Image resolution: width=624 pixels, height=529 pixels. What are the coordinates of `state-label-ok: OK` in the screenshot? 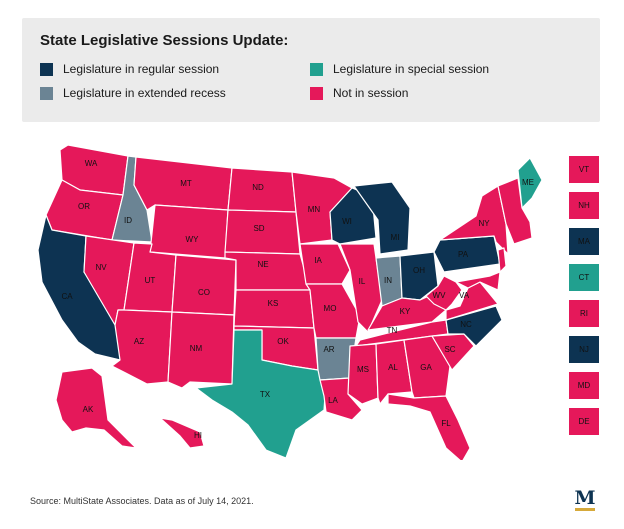 It's located at (283, 341).